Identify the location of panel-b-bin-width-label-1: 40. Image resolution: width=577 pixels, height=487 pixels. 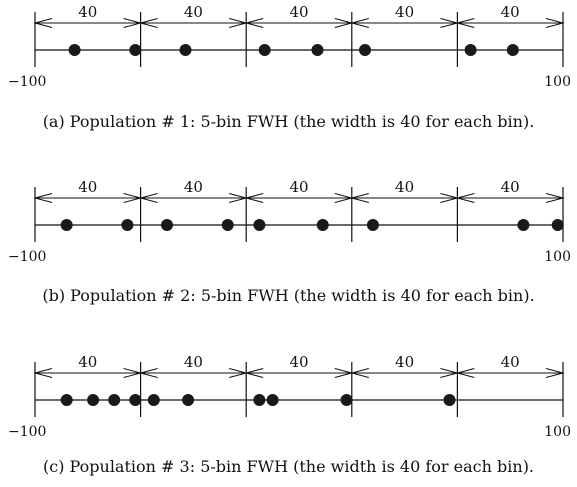
(193, 187).